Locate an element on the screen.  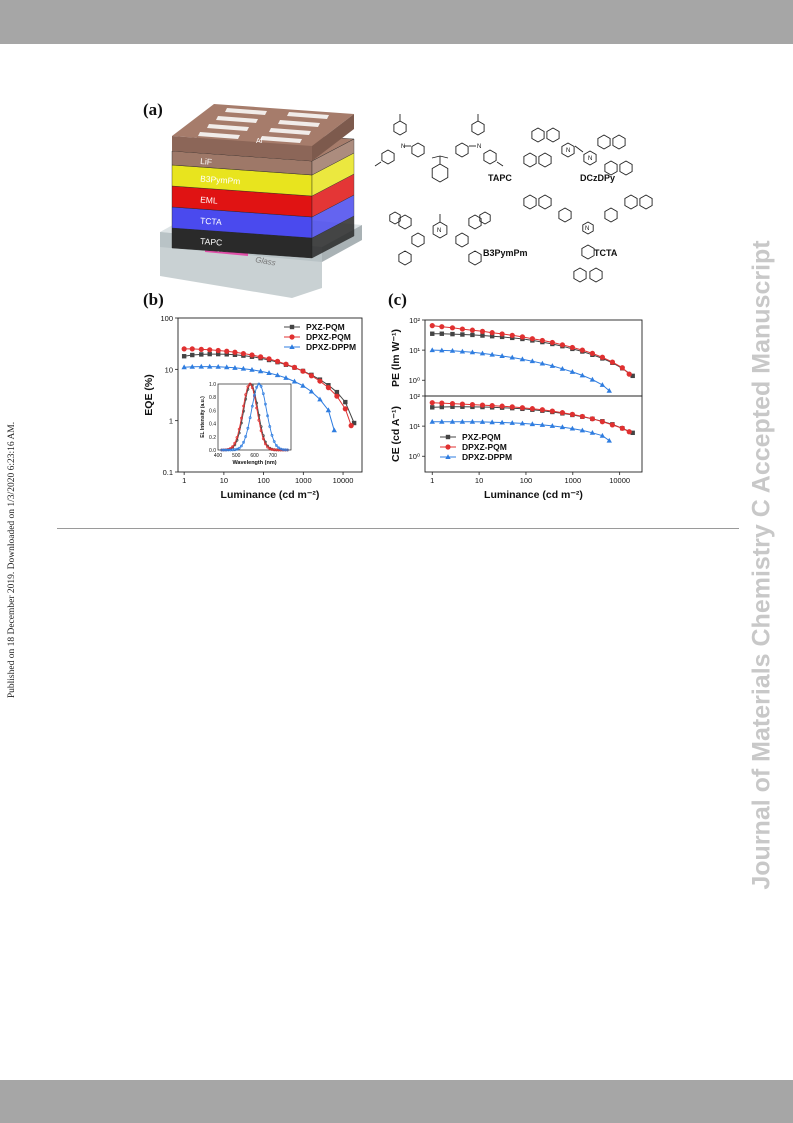
layer-tcta-label: TCTA is located at coordinates (211, 222).